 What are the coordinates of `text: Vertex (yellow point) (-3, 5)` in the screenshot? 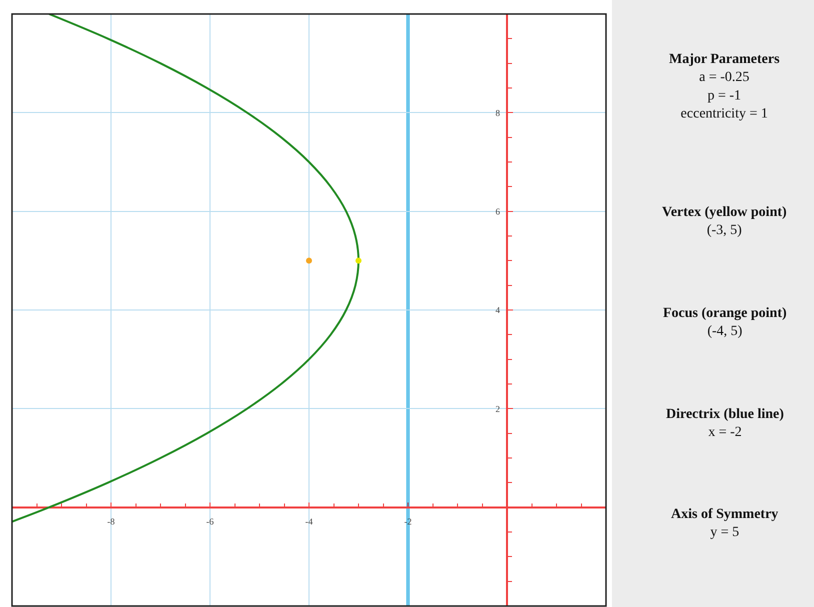 It's located at (725, 221).